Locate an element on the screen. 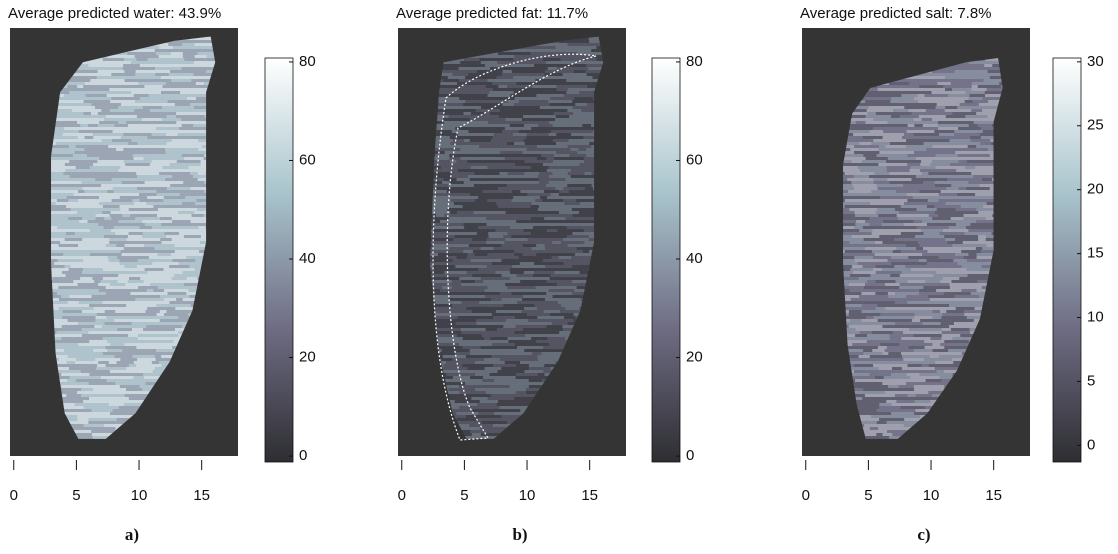  panel-title: Average predicted fat: 11.7% is located at coordinates (492, 13).